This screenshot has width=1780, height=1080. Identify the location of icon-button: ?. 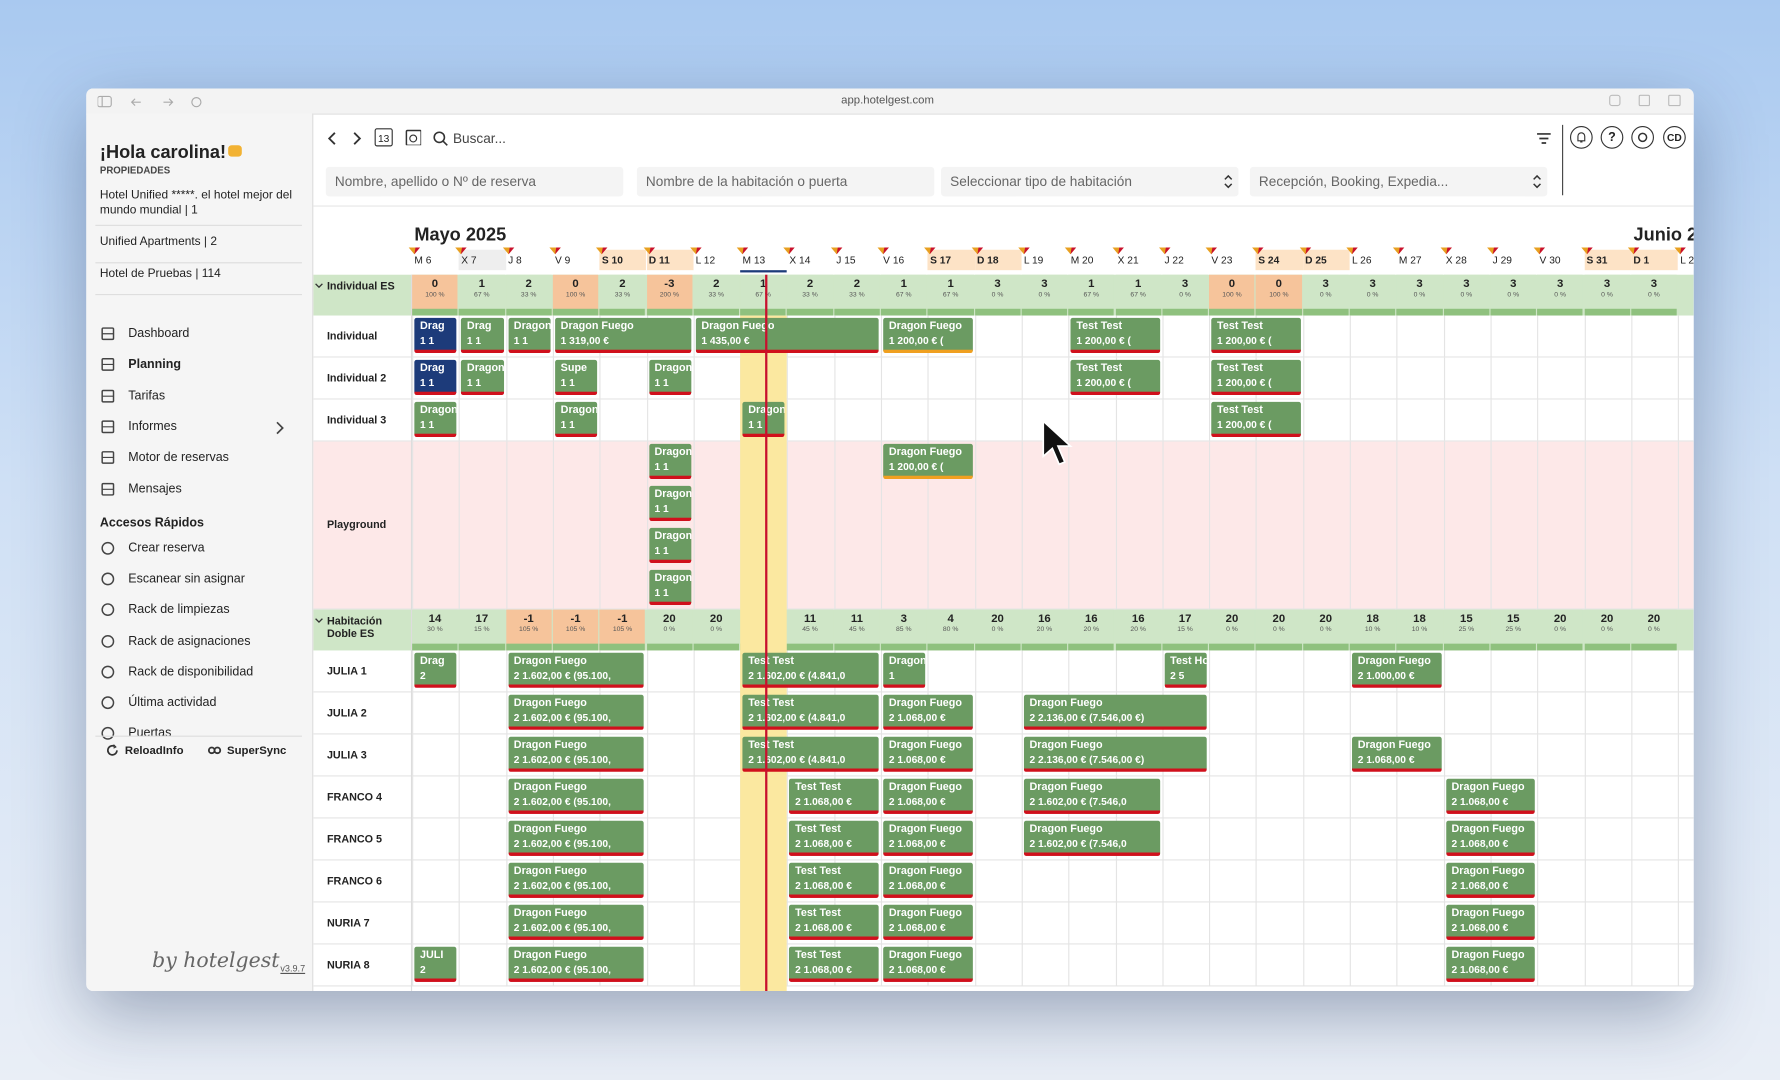
(1612, 137).